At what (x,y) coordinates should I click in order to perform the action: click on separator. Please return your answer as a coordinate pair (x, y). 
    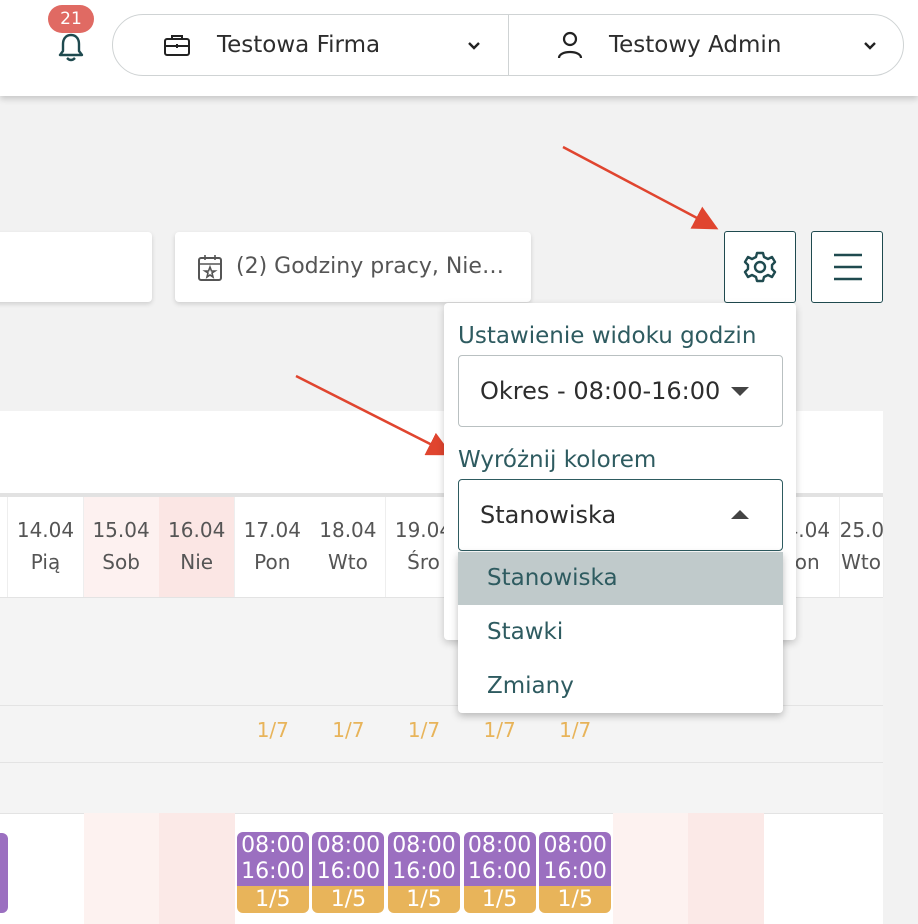
    Looking at the image, I should click on (508, 45).